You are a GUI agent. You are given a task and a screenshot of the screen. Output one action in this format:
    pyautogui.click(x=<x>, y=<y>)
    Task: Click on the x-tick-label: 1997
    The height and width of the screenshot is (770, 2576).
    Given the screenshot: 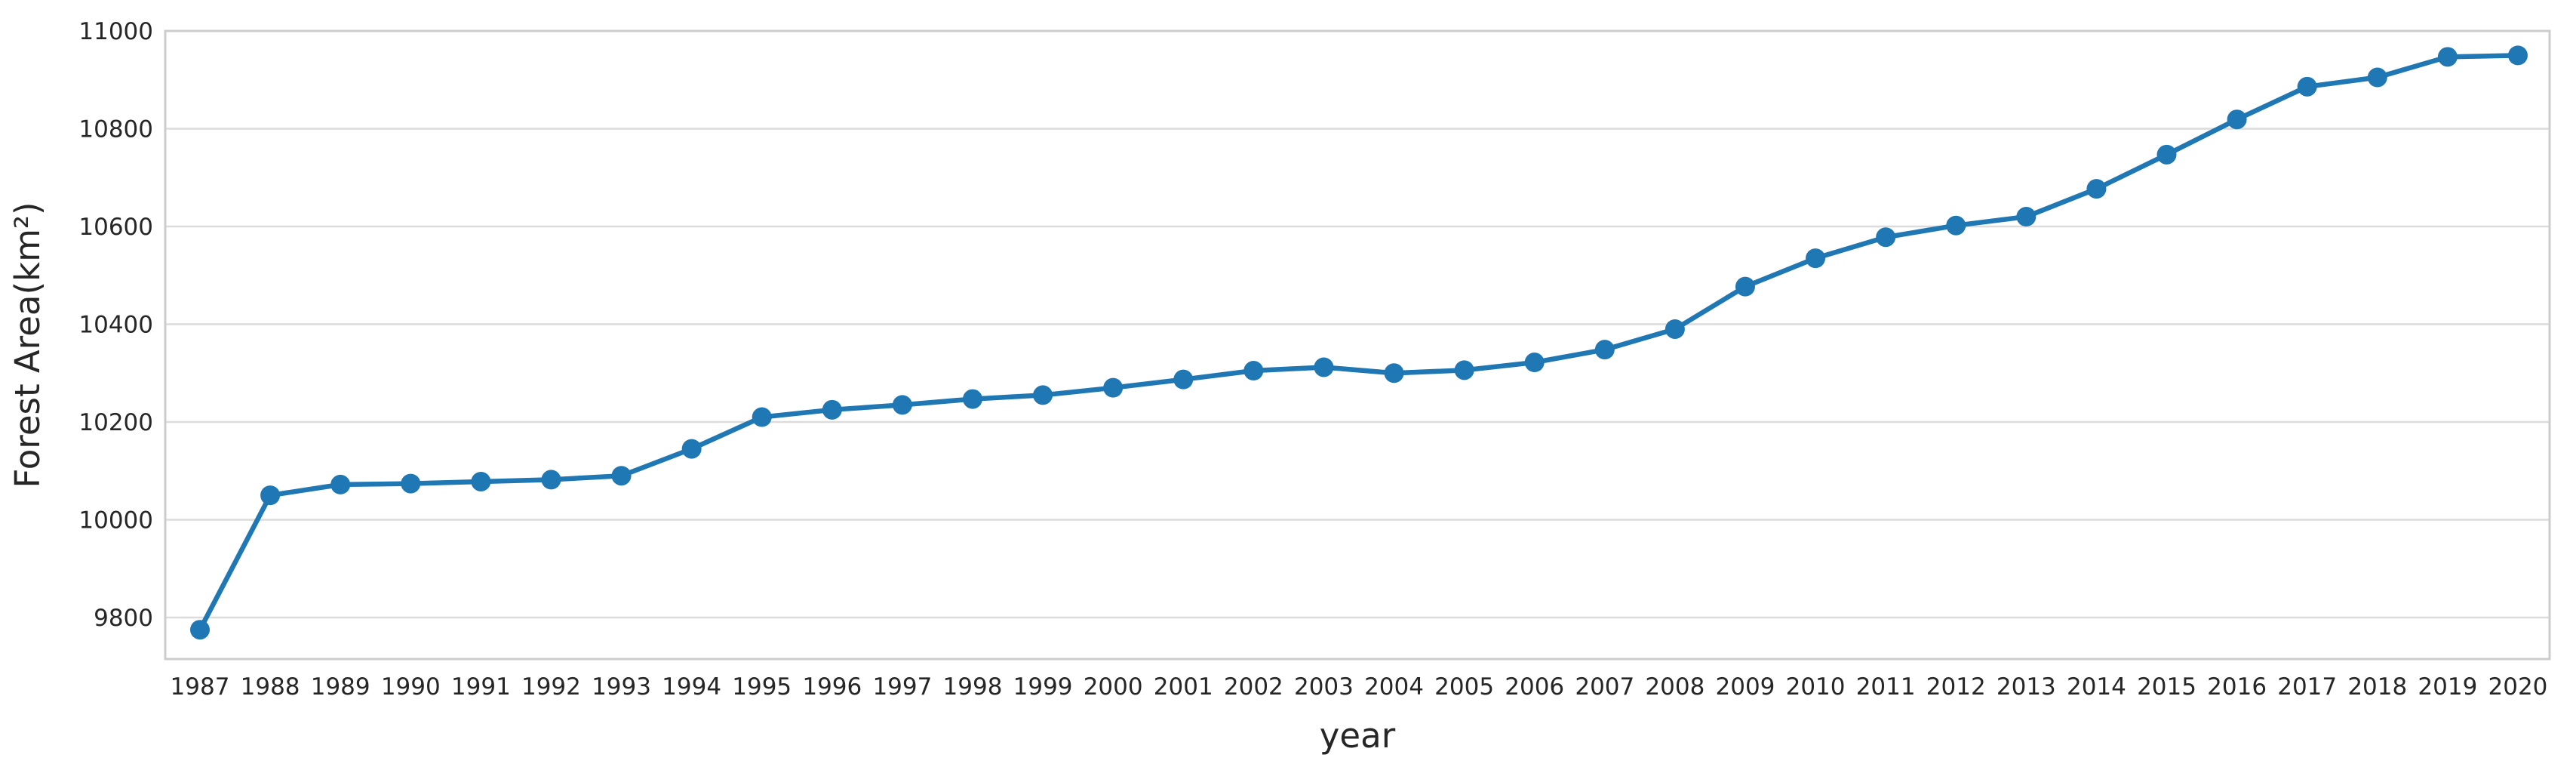 What is the action you would take?
    pyautogui.click(x=902, y=687)
    